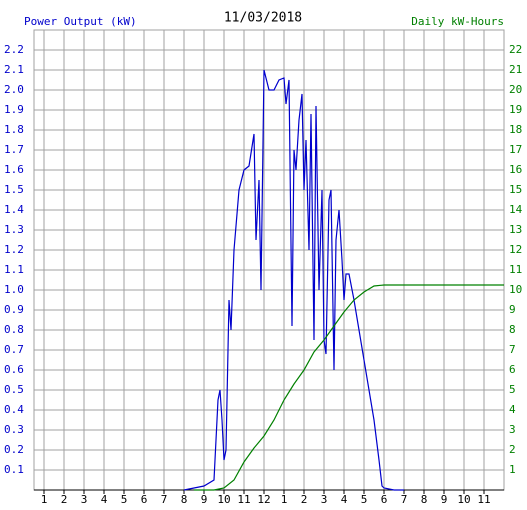  Describe the element at coordinates (14, 109) in the screenshot. I see `y-tick-label: 1.9` at that location.